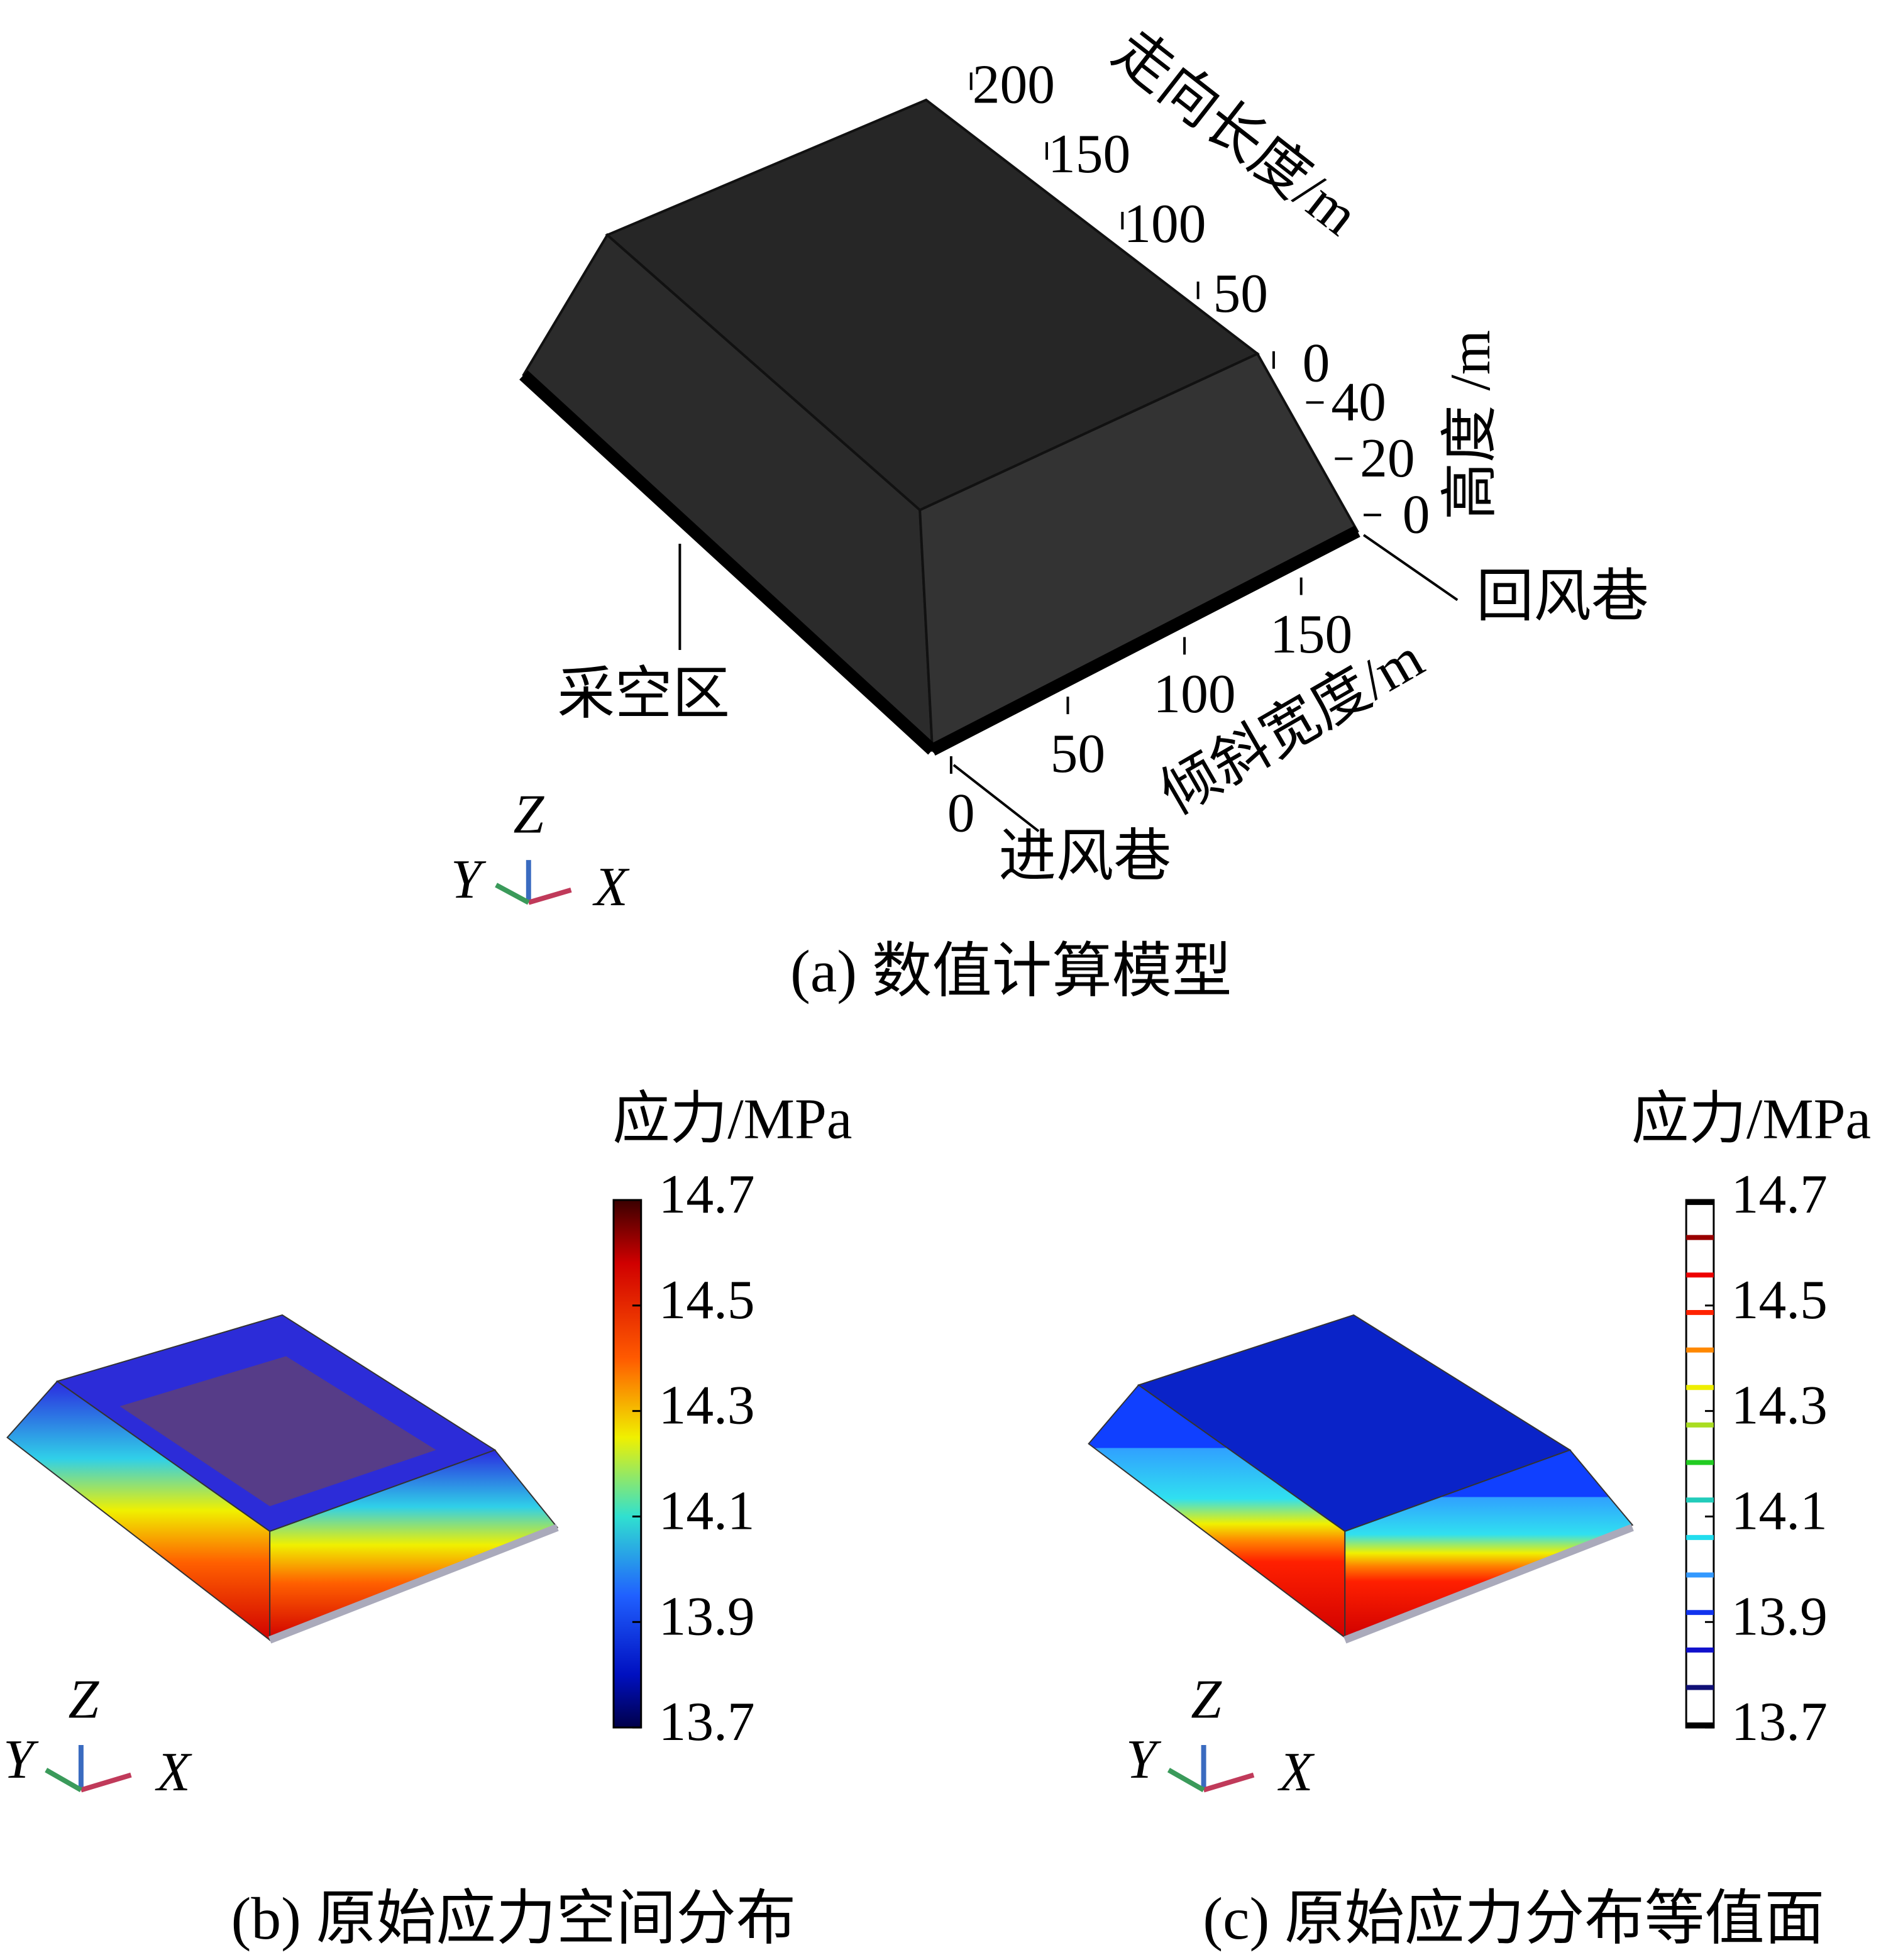 This screenshot has height=1960, width=1881. I want to click on caption: (c) 原始应力分布等值面, so click(1513, 1918).